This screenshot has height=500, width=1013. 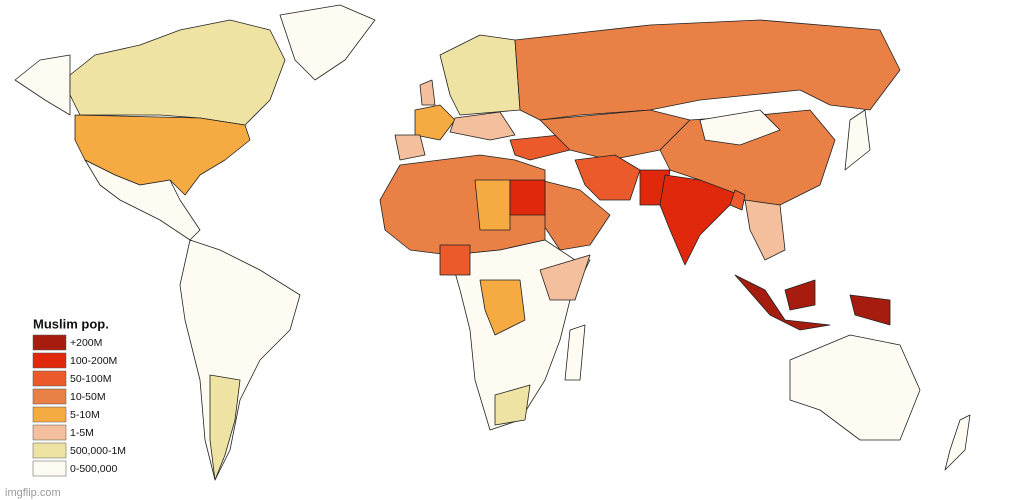 I want to click on greenland, so click(x=327, y=42).